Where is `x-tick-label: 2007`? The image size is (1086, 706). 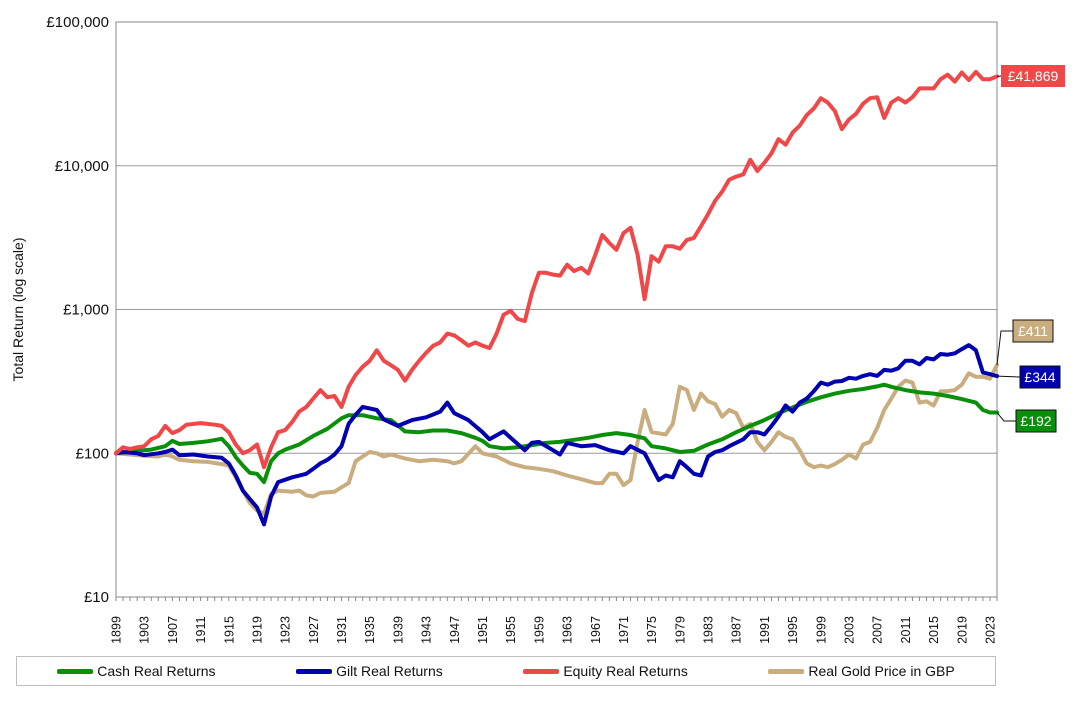
x-tick-label: 2007 is located at coordinates (878, 630).